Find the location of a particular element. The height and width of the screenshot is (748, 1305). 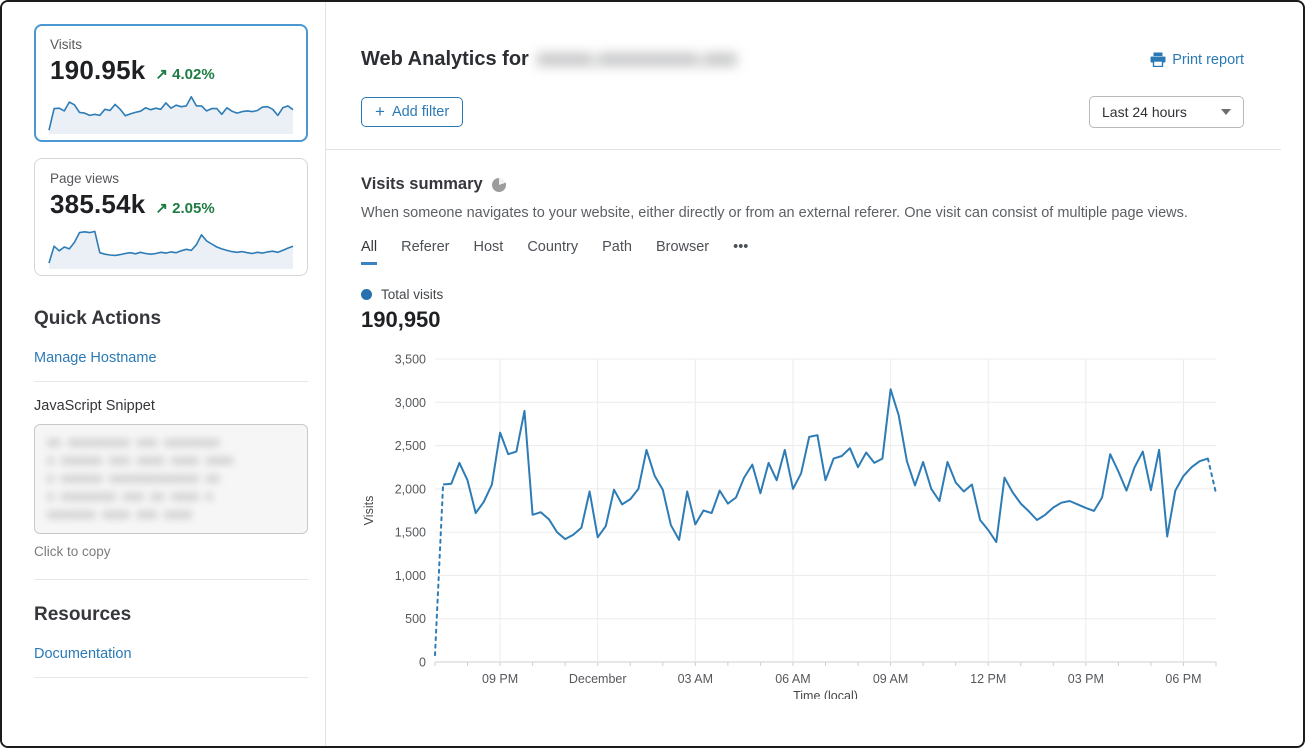

svg-text: Visits is located at coordinates (369, 511).